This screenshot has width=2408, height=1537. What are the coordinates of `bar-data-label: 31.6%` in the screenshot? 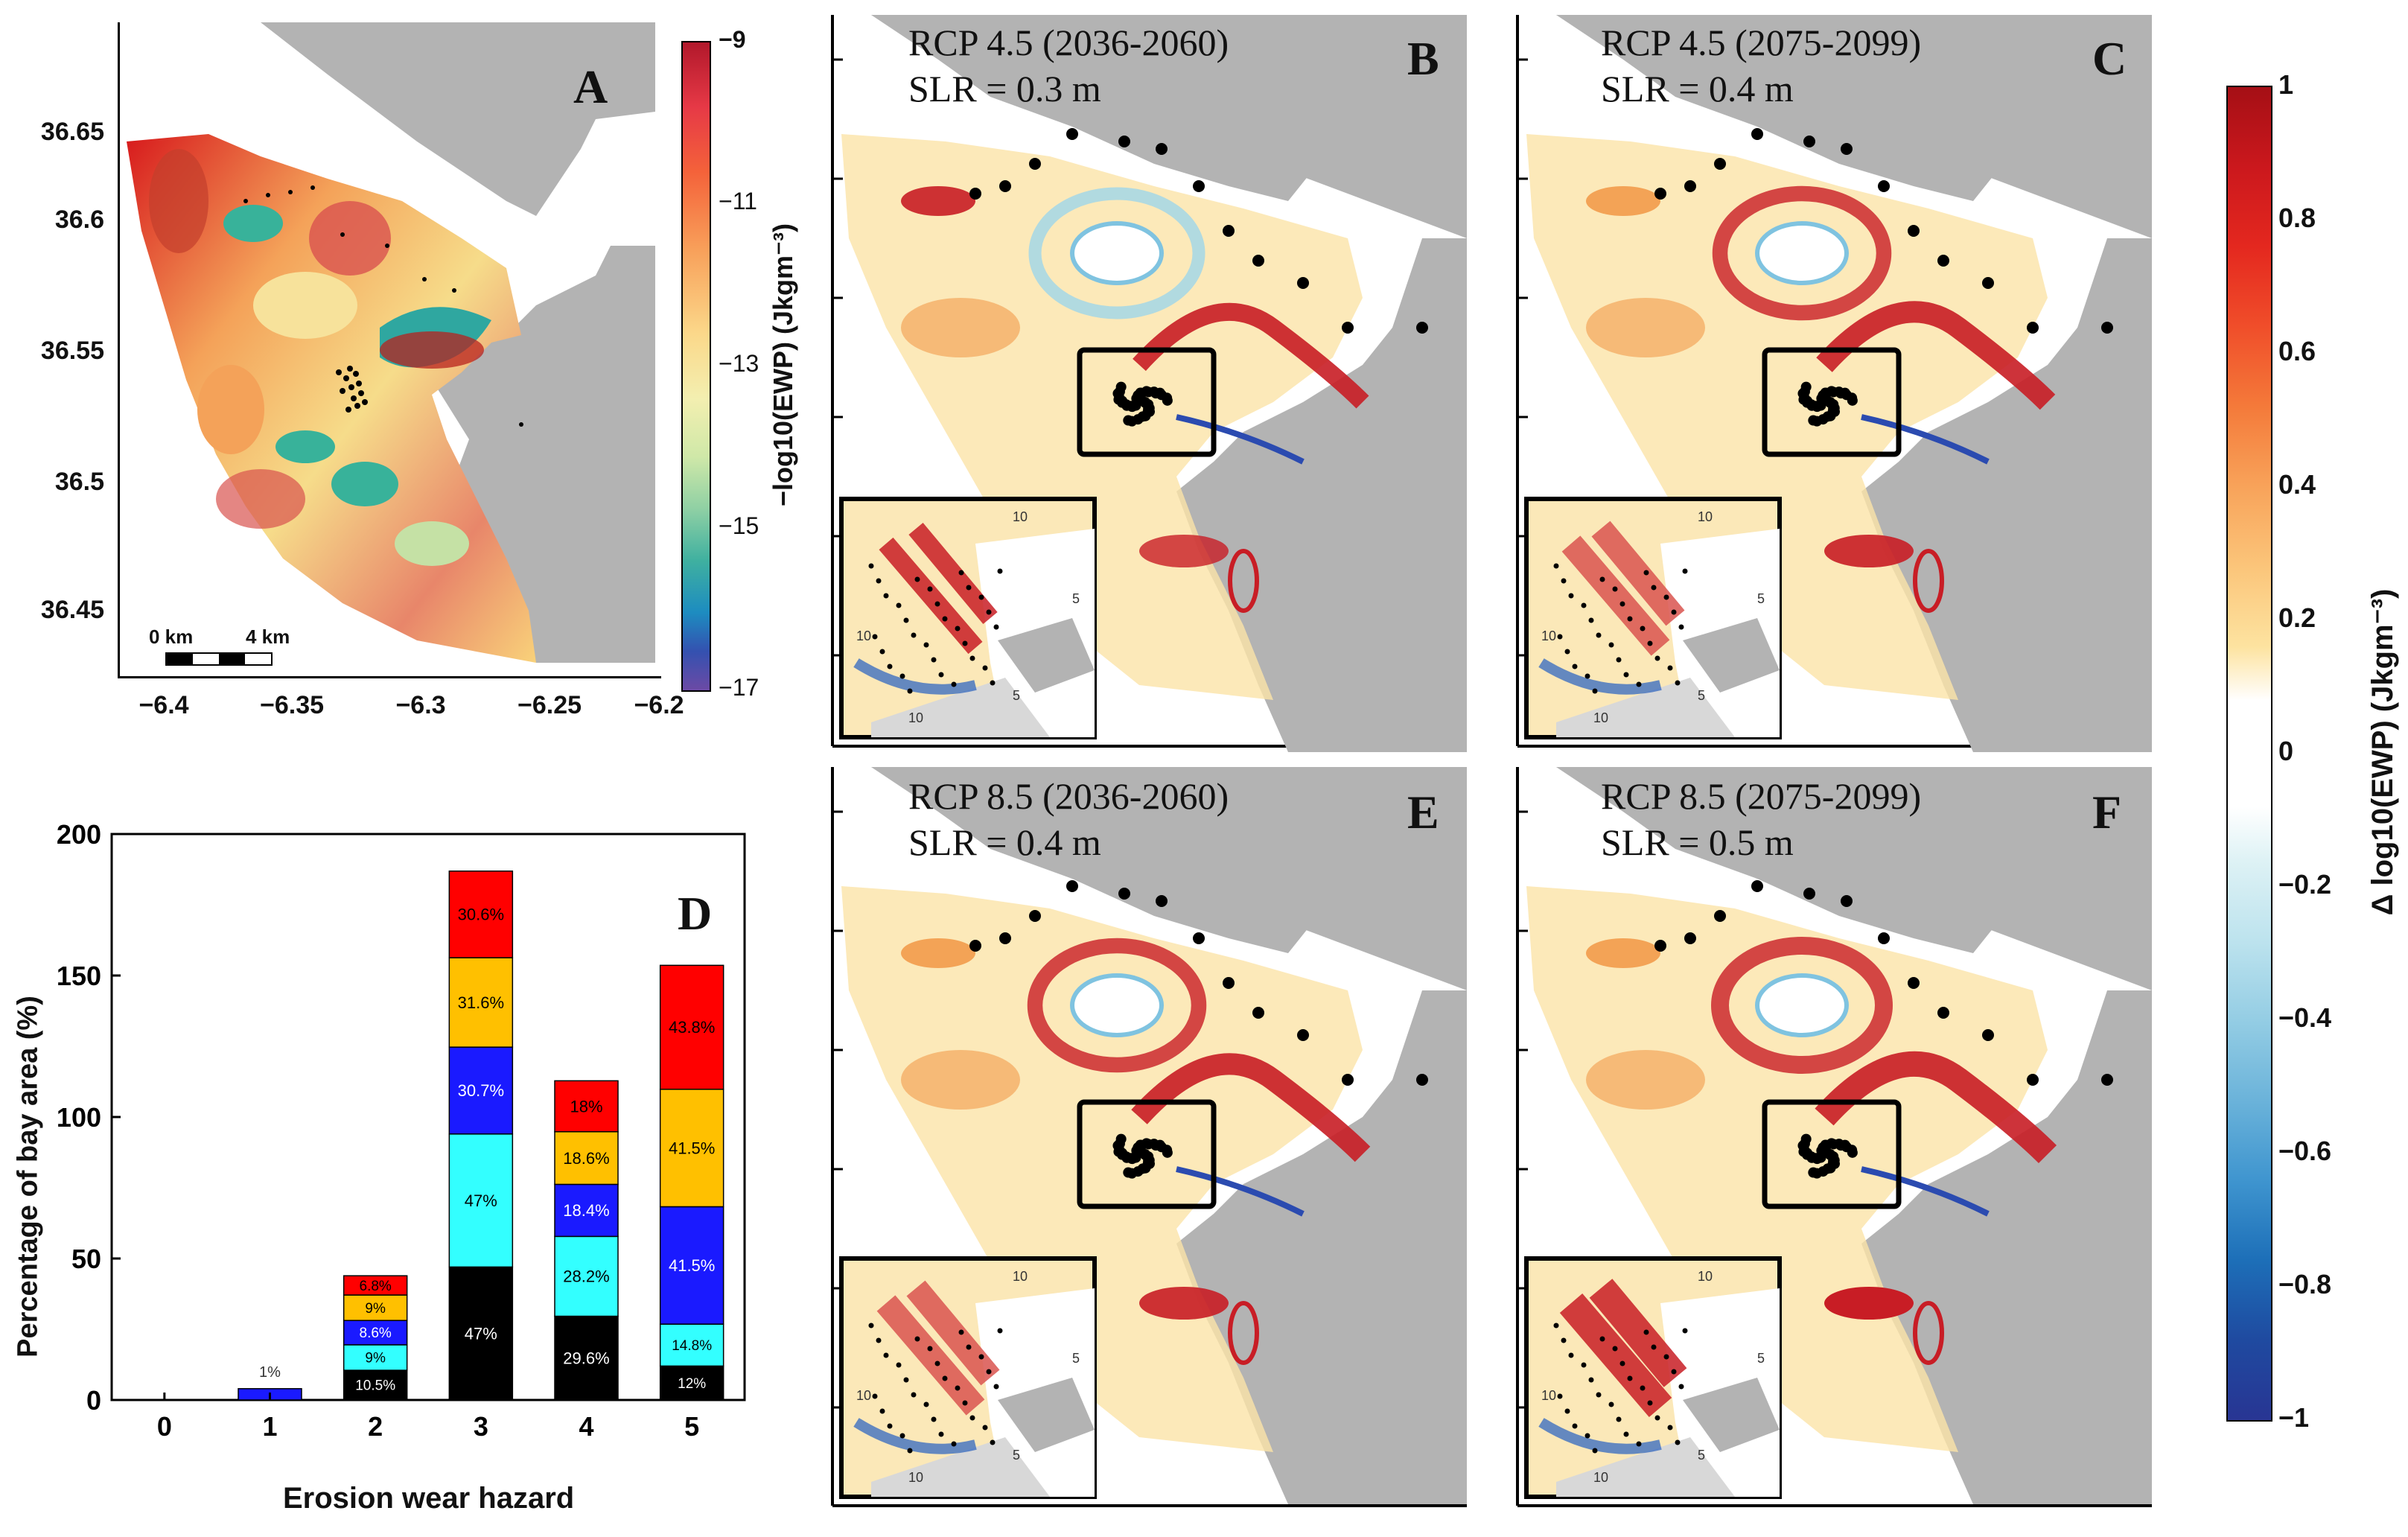 It's located at (481, 1002).